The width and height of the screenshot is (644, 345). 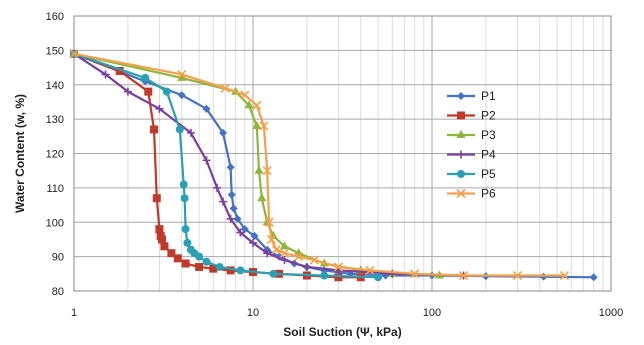 I want to click on x-axis-ticks: 1 10 100 1000, so click(x=347, y=313).